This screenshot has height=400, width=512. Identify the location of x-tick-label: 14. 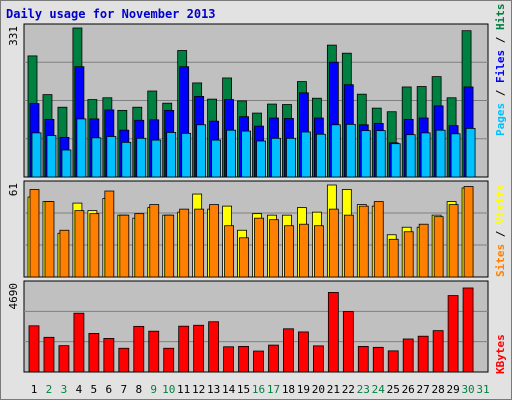
(229, 389).